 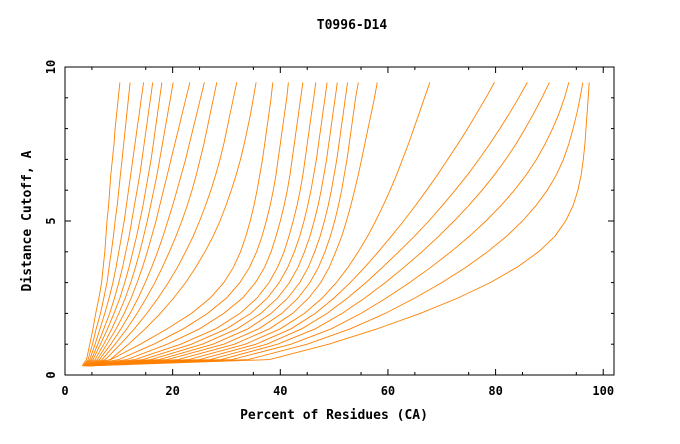 What do you see at coordinates (51, 67) in the screenshot?
I see `y-tick-label: 10` at bounding box center [51, 67].